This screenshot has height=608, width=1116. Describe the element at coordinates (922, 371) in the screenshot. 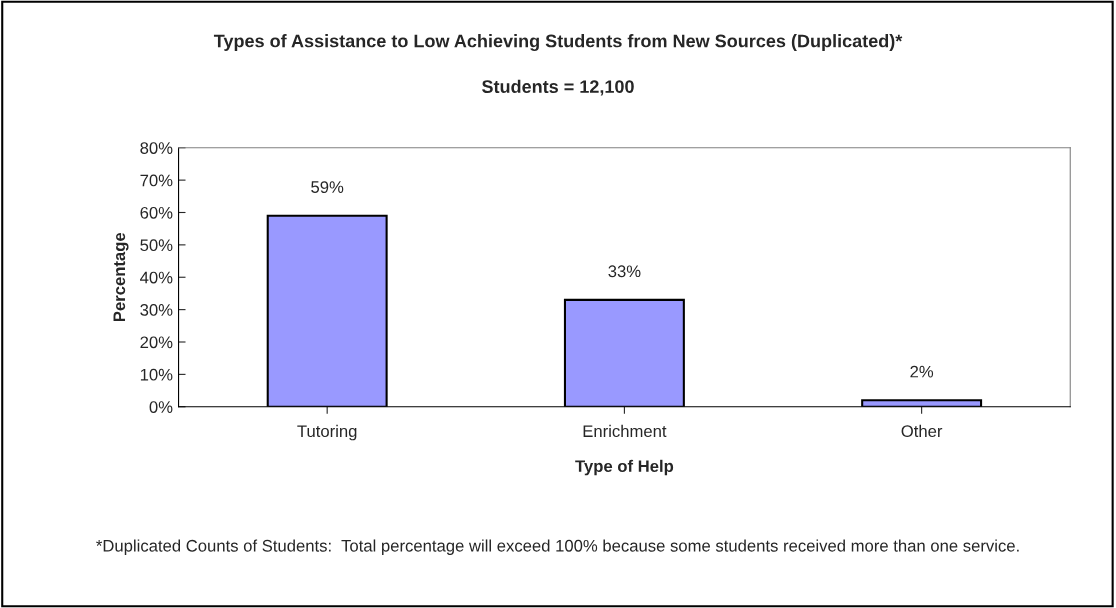

I see `data-label: 2%` at that location.